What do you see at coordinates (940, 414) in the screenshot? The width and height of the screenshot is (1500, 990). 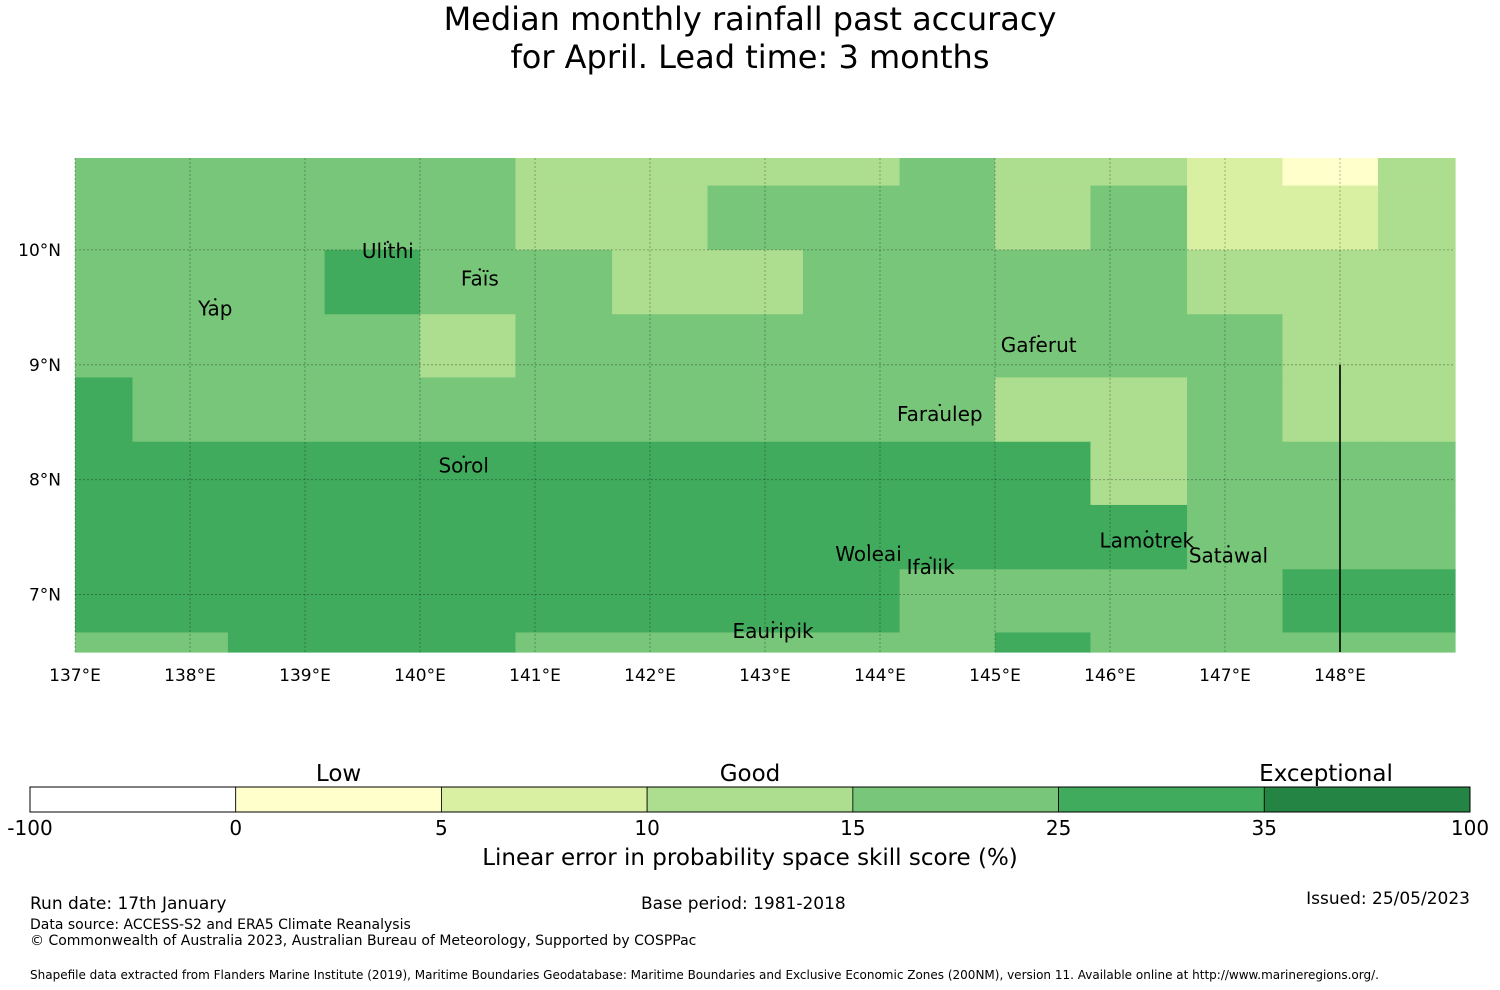 I see `place-label-faraulep: Faraulep` at bounding box center [940, 414].